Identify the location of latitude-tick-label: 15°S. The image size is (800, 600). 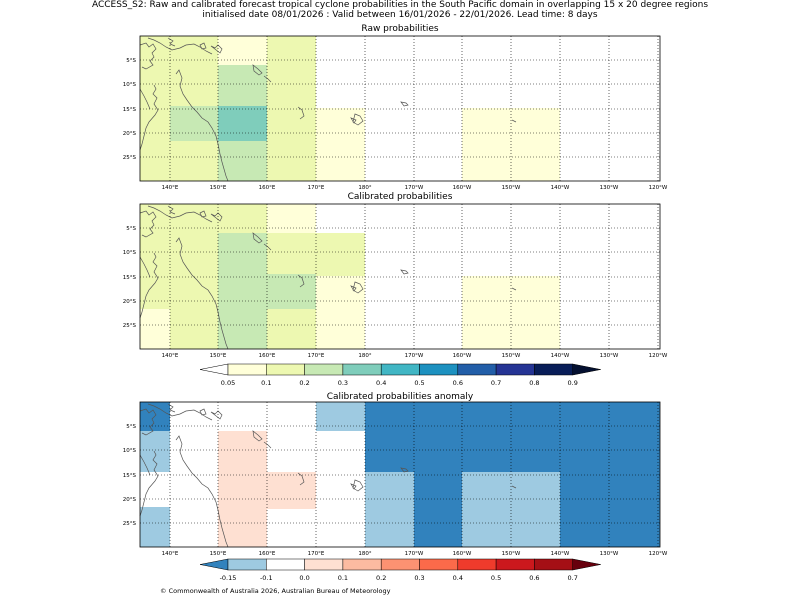
(130, 278).